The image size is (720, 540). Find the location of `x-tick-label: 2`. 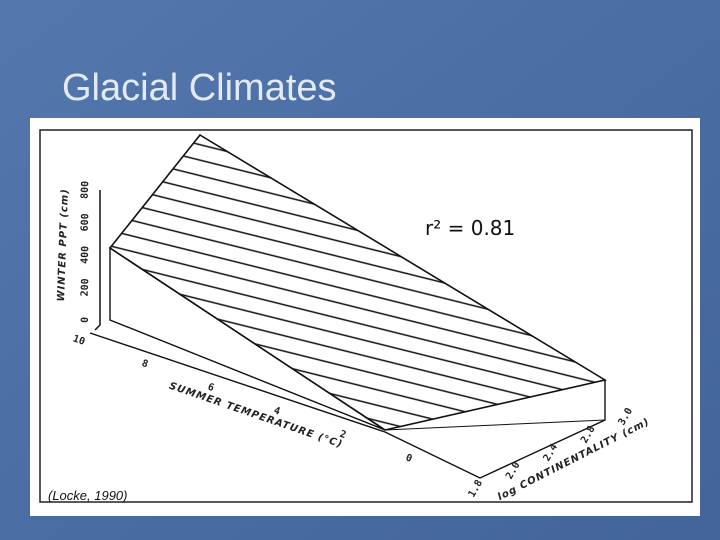

x-tick-label: 2 is located at coordinates (342, 435).